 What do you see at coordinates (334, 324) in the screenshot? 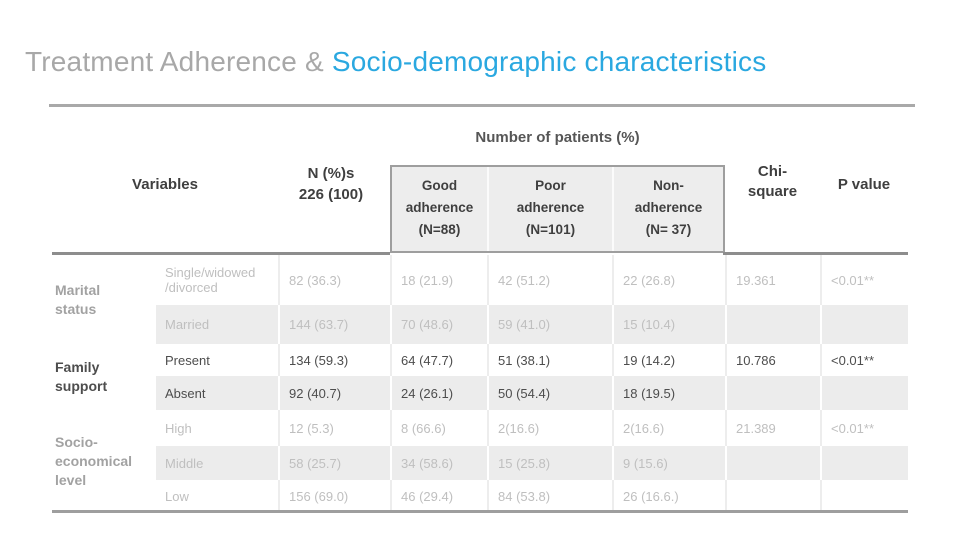
I see `cell-n-total: 144 (63.7)` at bounding box center [334, 324].